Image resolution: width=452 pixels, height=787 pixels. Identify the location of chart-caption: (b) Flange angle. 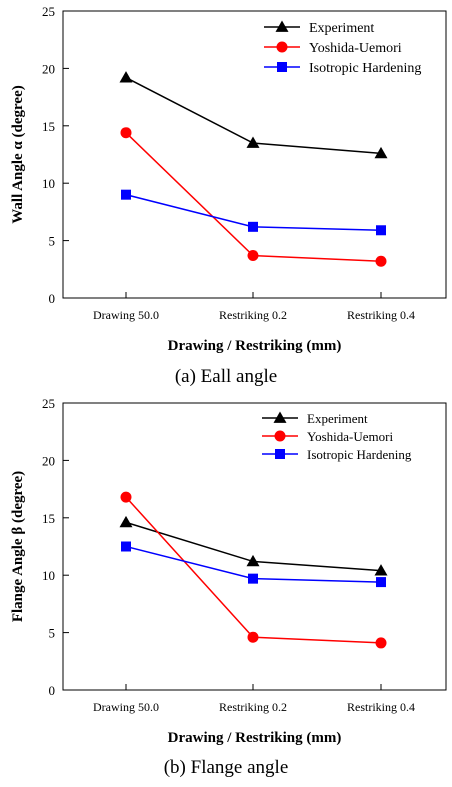
(226, 767).